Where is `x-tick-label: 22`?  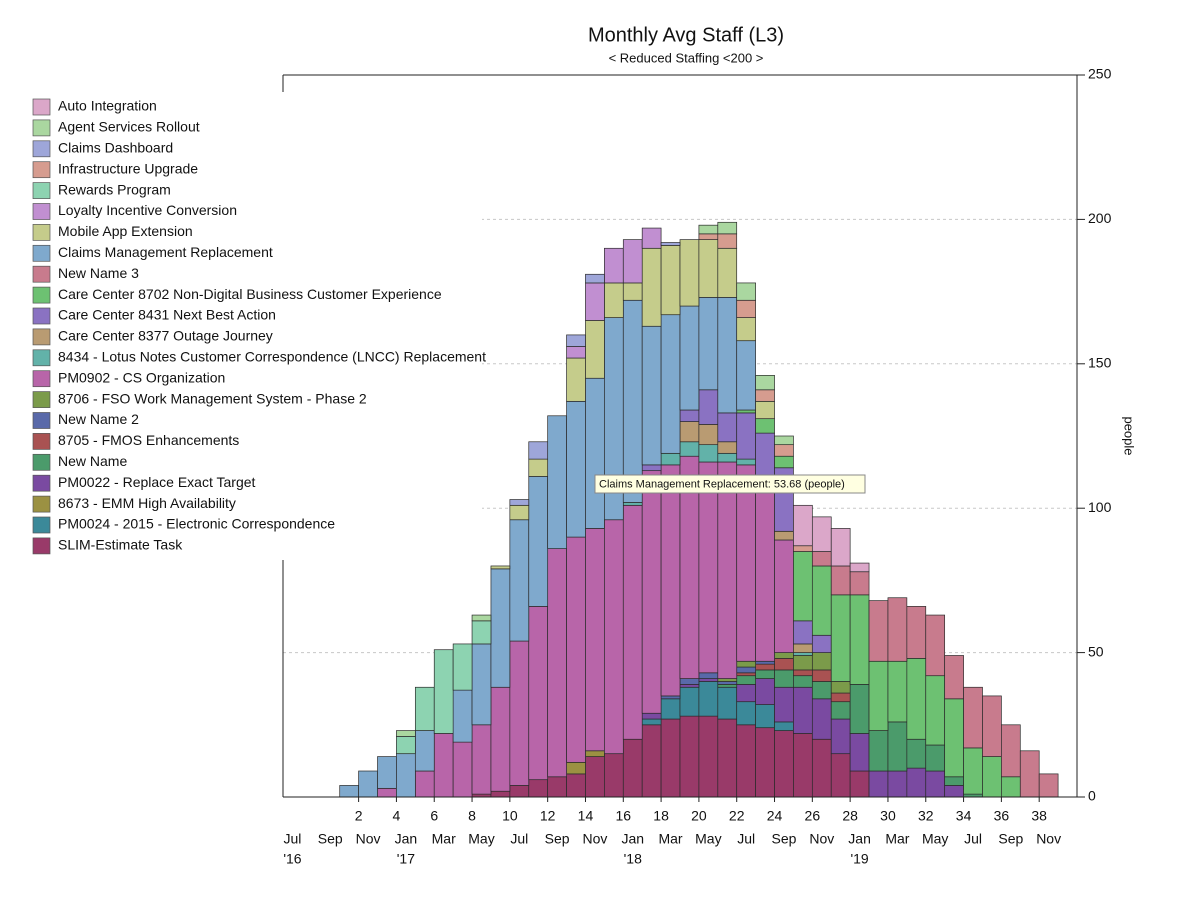
x-tick-label: 22 is located at coordinates (737, 816).